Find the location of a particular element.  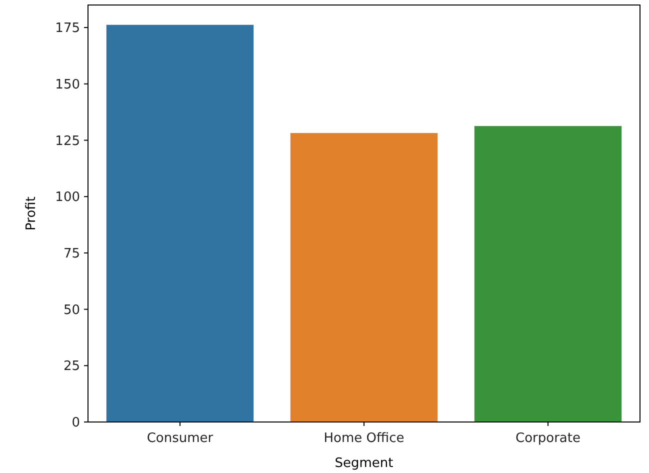

x-axis-title: Segment is located at coordinates (364, 463).